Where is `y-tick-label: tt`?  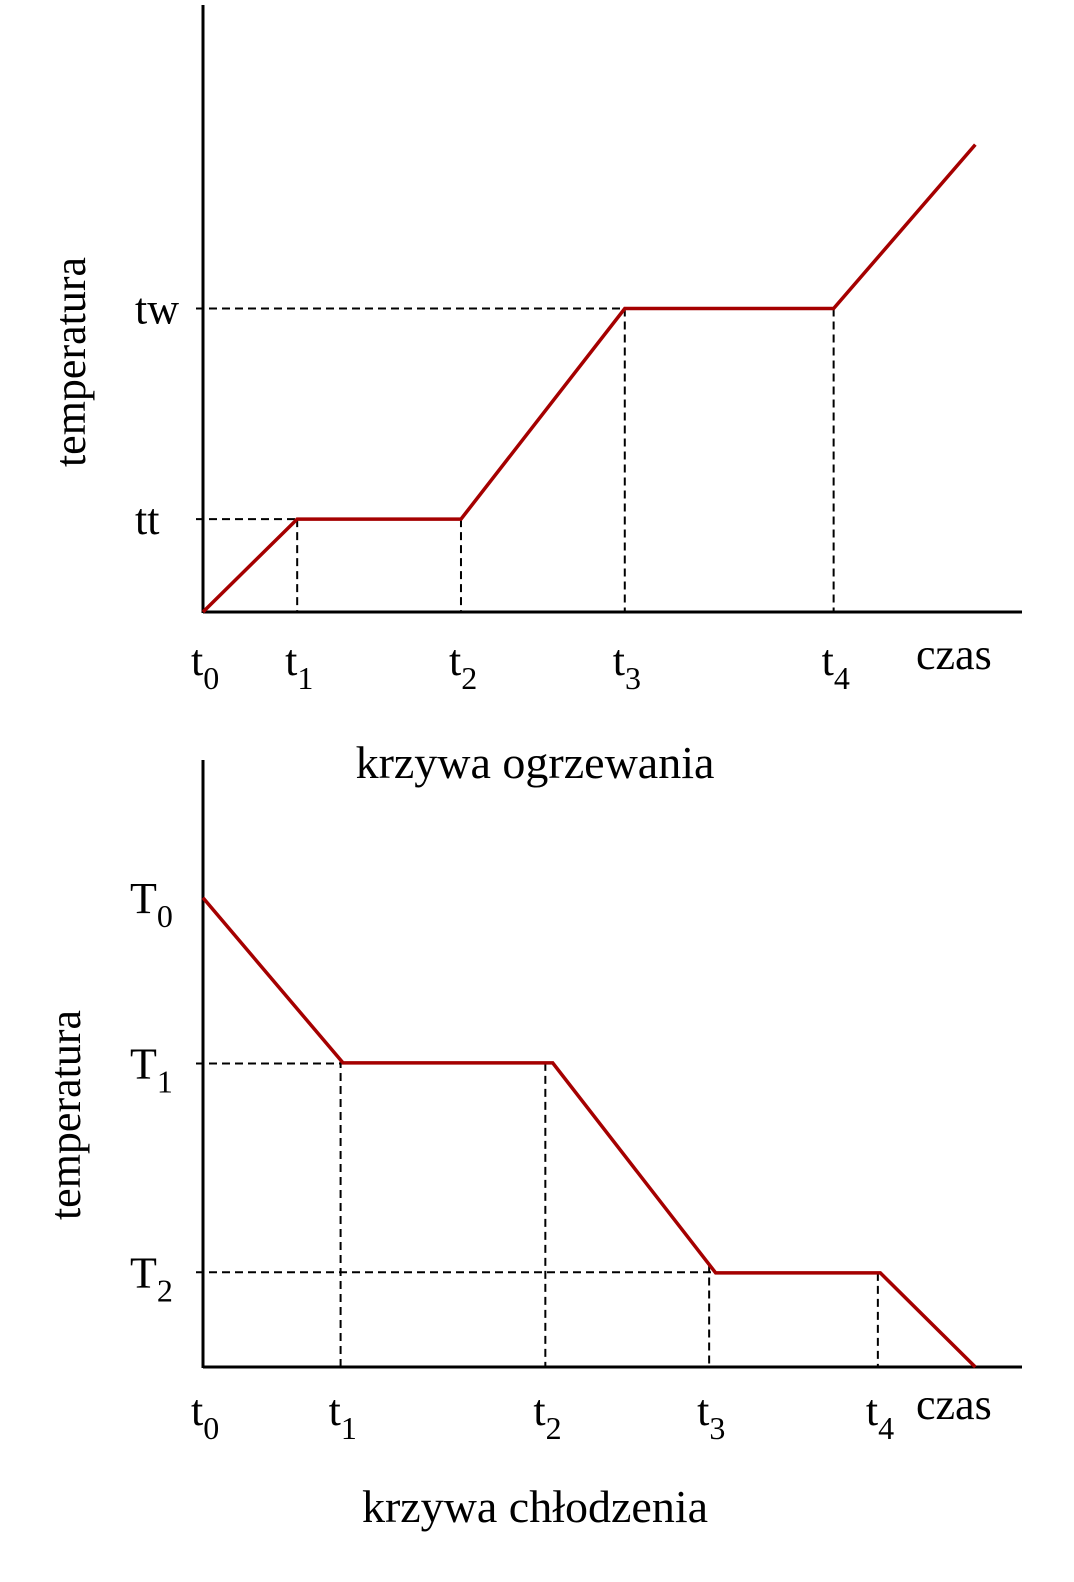
y-tick-label: tt is located at coordinates (147, 519).